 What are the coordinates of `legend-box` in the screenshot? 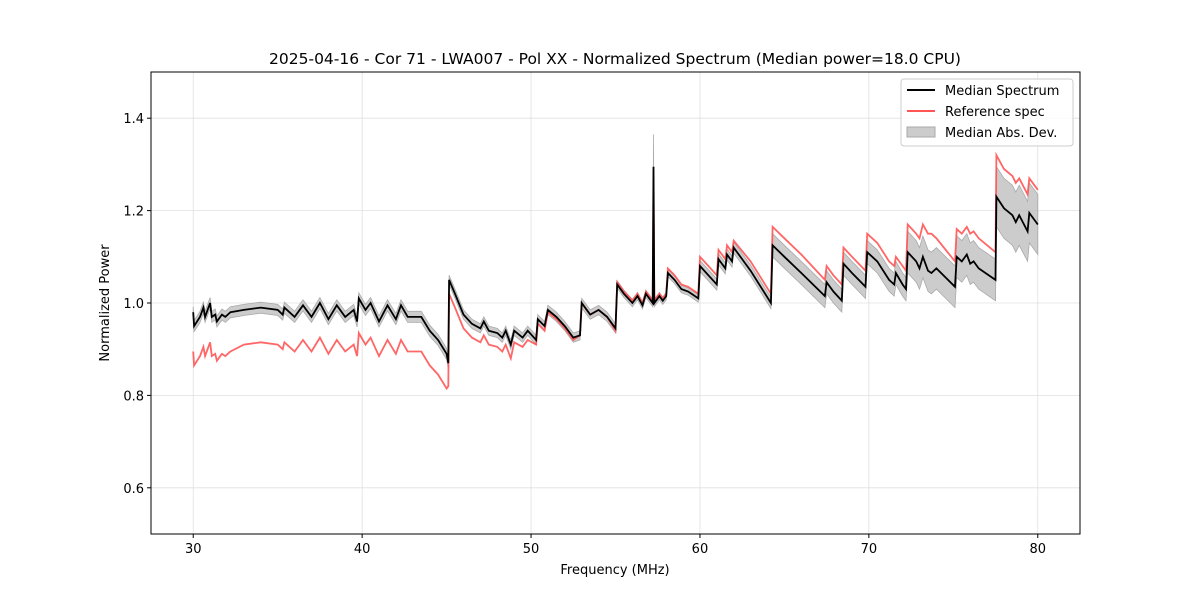 It's located at (987, 112).